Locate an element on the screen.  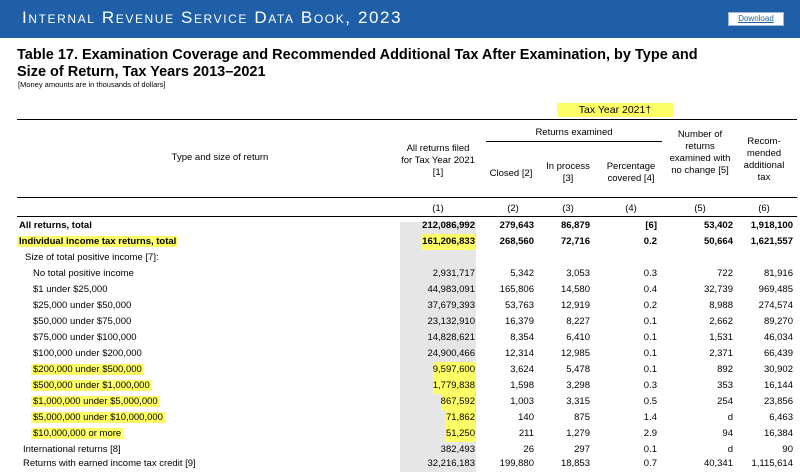
row-label-text: $500,000 under $1,000,000 is located at coordinates (91, 385).